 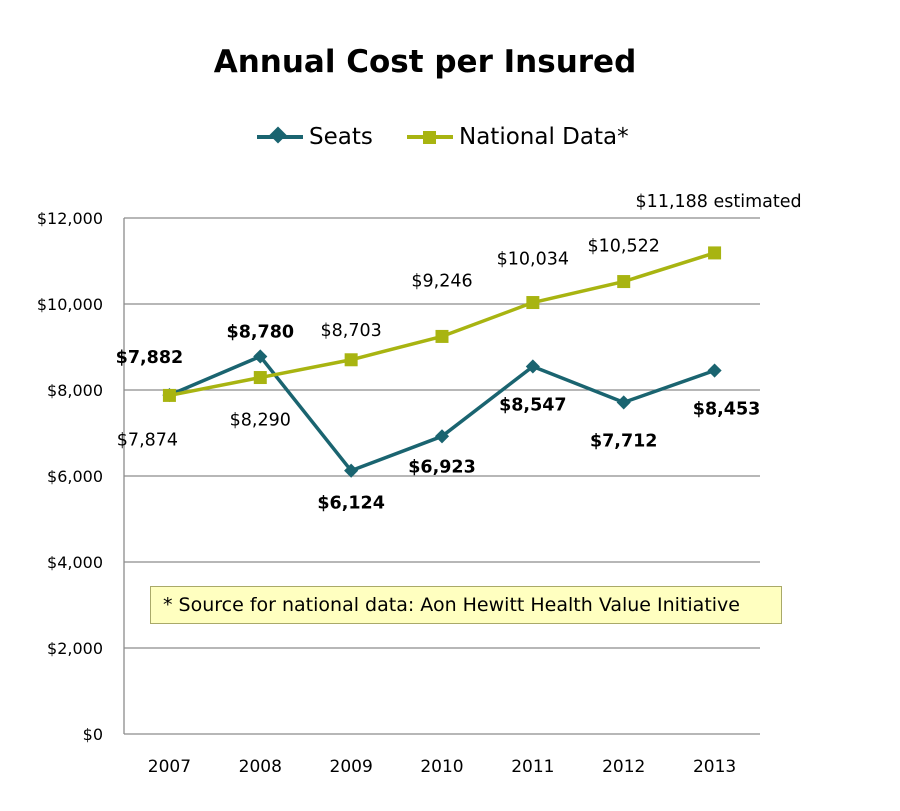 I want to click on y-tick-label: $12,000, so click(x=70, y=218).